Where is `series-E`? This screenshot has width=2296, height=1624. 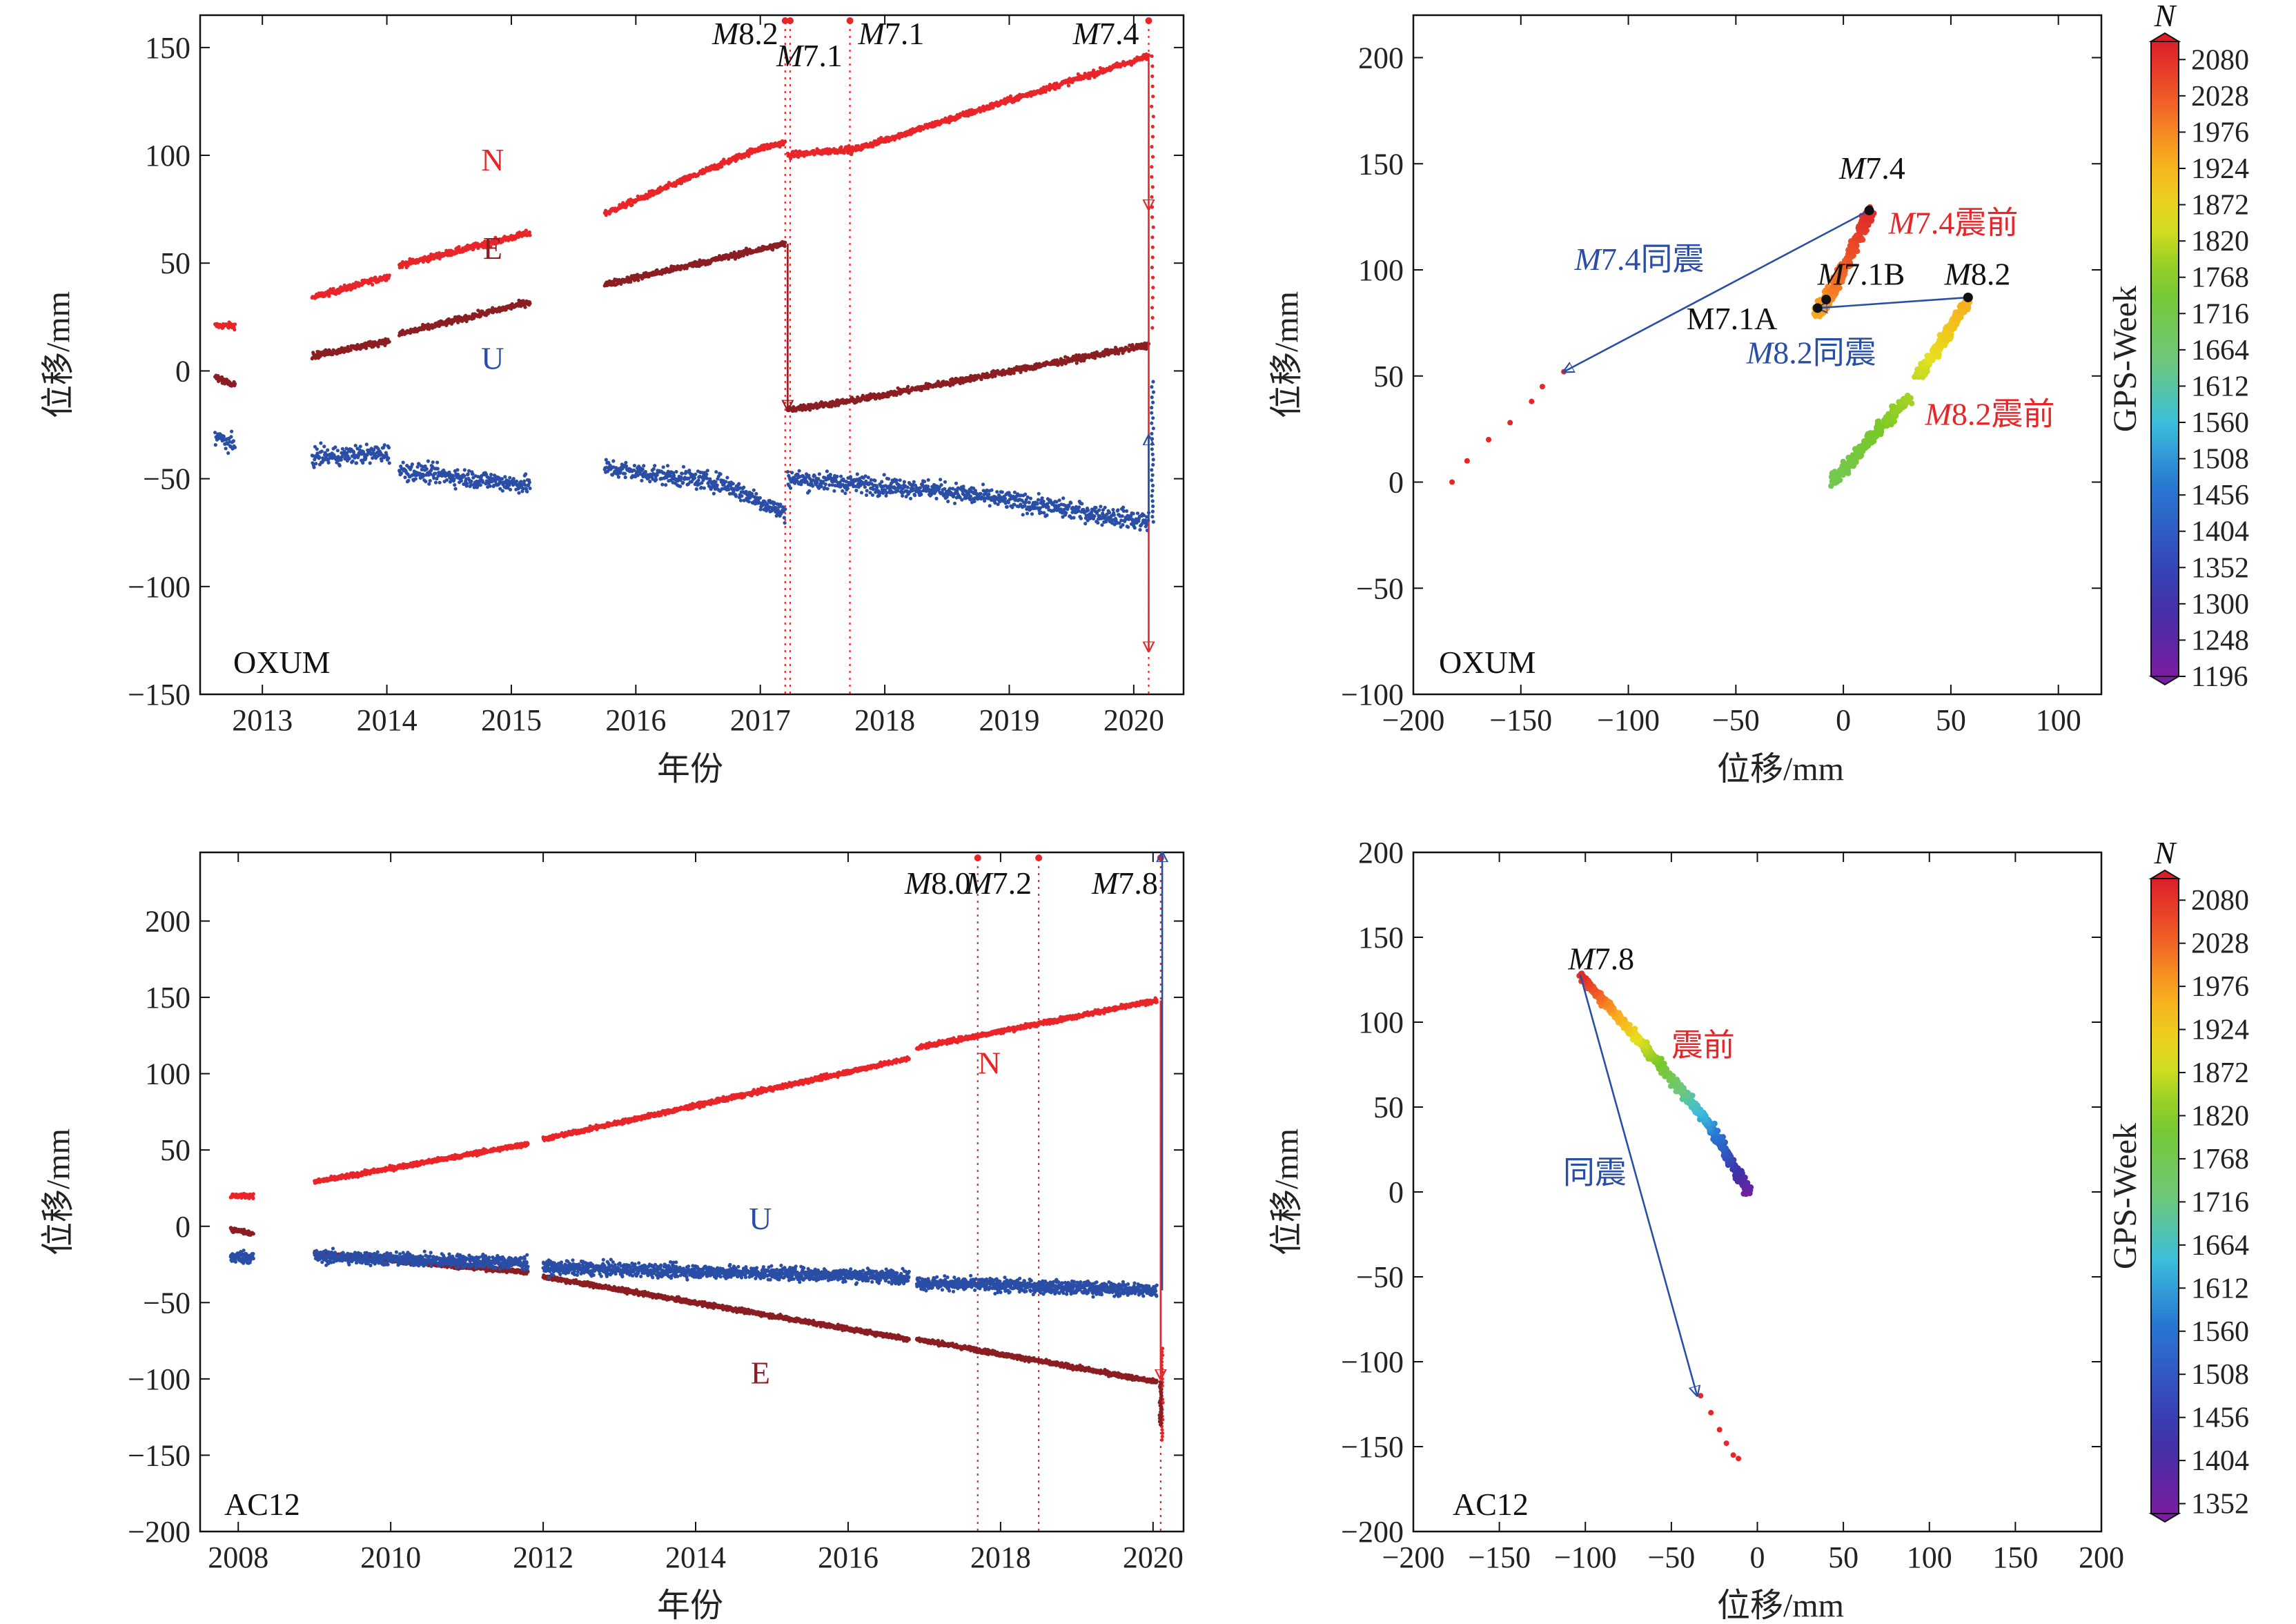 series-E is located at coordinates (682, 326).